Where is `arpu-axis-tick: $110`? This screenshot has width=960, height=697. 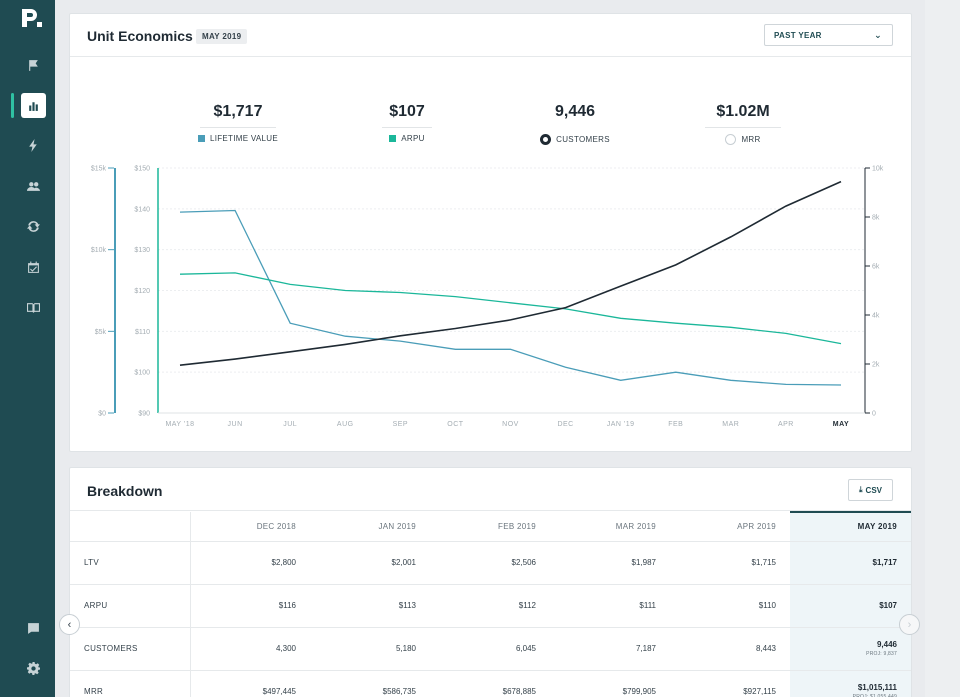
arpu-axis-tick: $110 is located at coordinates (142, 332).